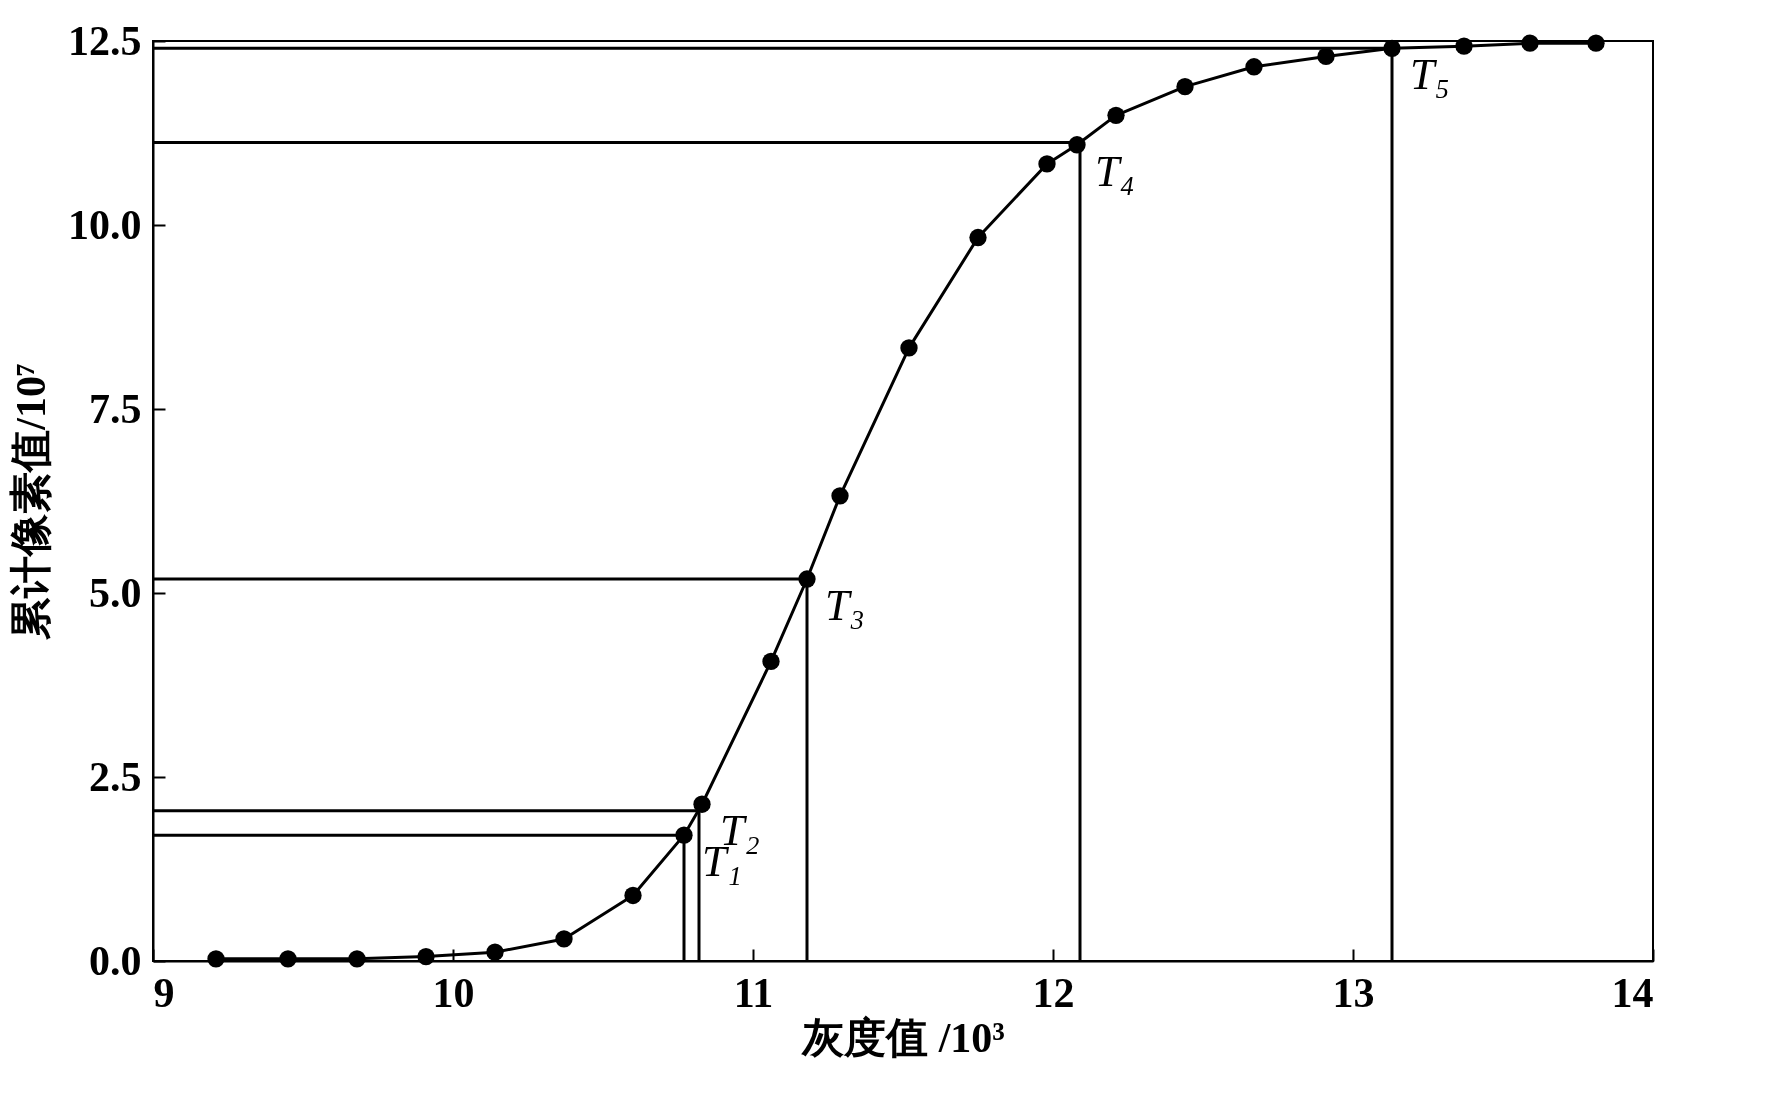 The image size is (1783, 1117). Describe the element at coordinates (453, 992) in the screenshot. I see `x-tick-label: 10` at that location.